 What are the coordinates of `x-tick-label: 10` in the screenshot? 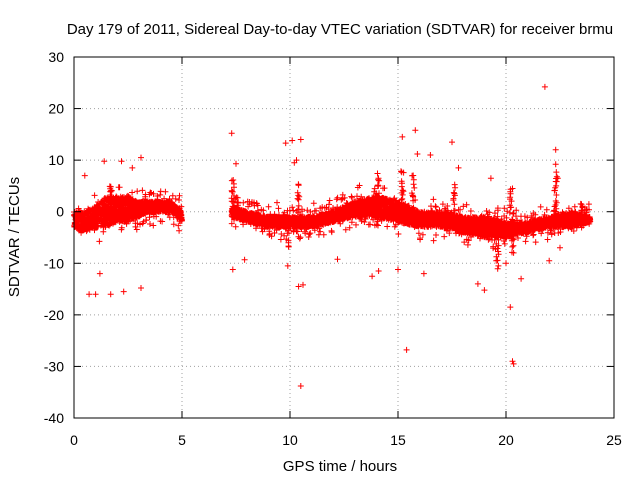 It's located at (290, 440).